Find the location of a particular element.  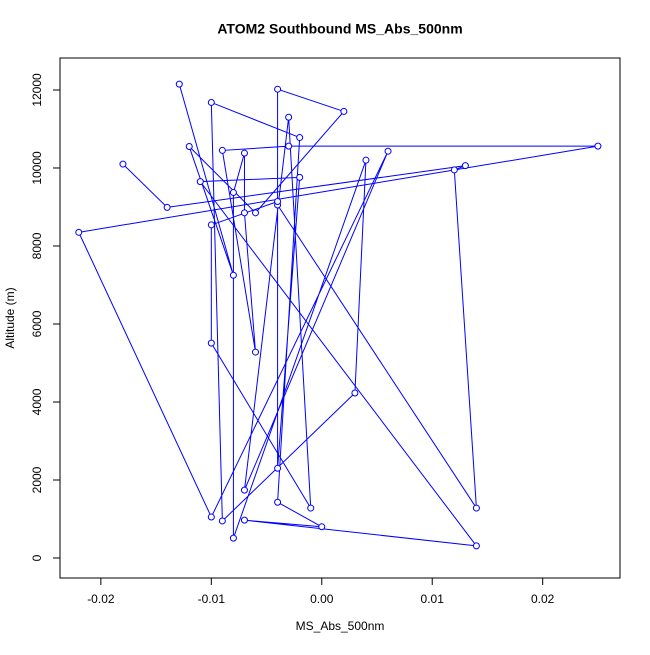

y-tick-label: 12000 is located at coordinates (37, 90).